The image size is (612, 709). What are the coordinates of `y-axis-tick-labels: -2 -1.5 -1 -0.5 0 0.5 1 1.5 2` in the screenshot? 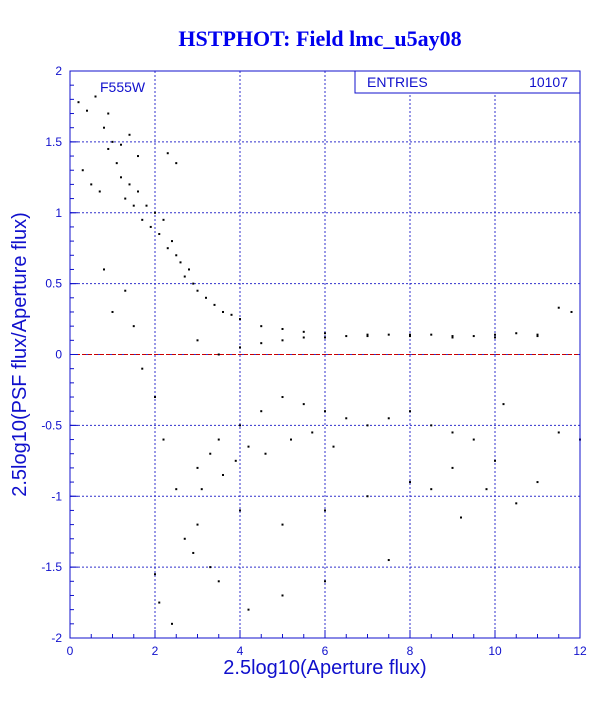 It's located at (51, 354).